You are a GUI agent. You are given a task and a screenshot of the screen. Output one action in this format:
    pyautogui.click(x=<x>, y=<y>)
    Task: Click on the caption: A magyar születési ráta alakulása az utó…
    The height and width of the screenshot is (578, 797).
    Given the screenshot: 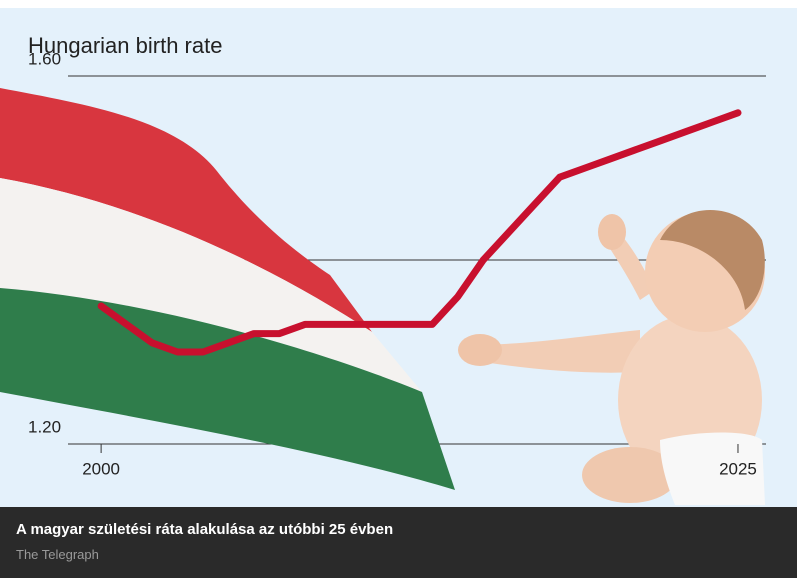 What is the action you would take?
    pyautogui.click(x=398, y=542)
    